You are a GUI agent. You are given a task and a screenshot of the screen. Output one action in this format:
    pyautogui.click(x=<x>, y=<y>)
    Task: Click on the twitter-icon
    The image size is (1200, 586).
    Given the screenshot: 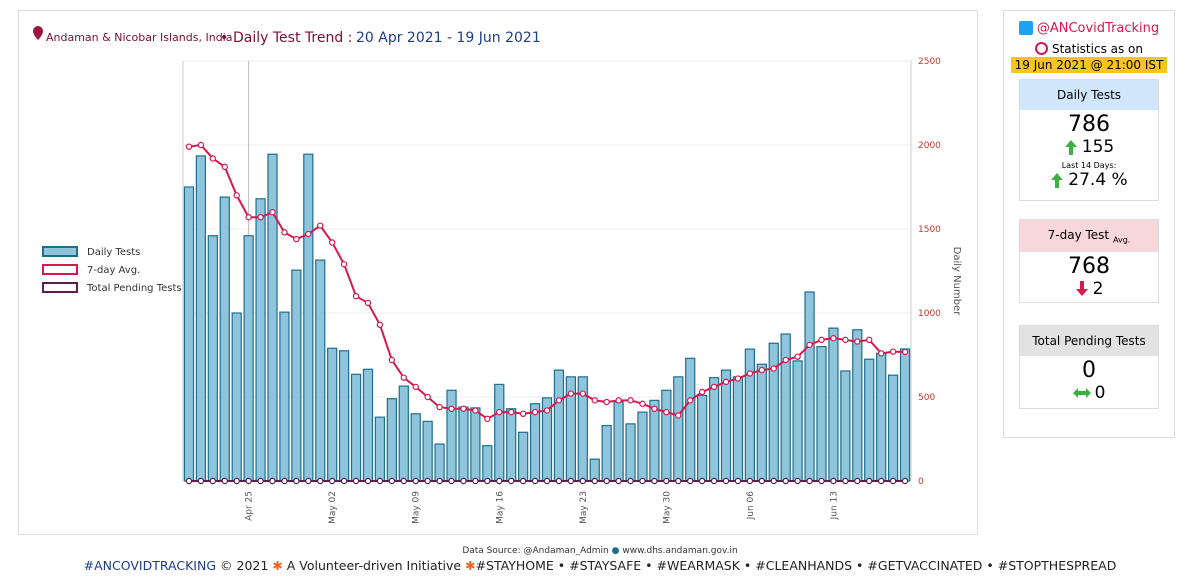 What is the action you would take?
    pyautogui.click(x=1025, y=28)
    